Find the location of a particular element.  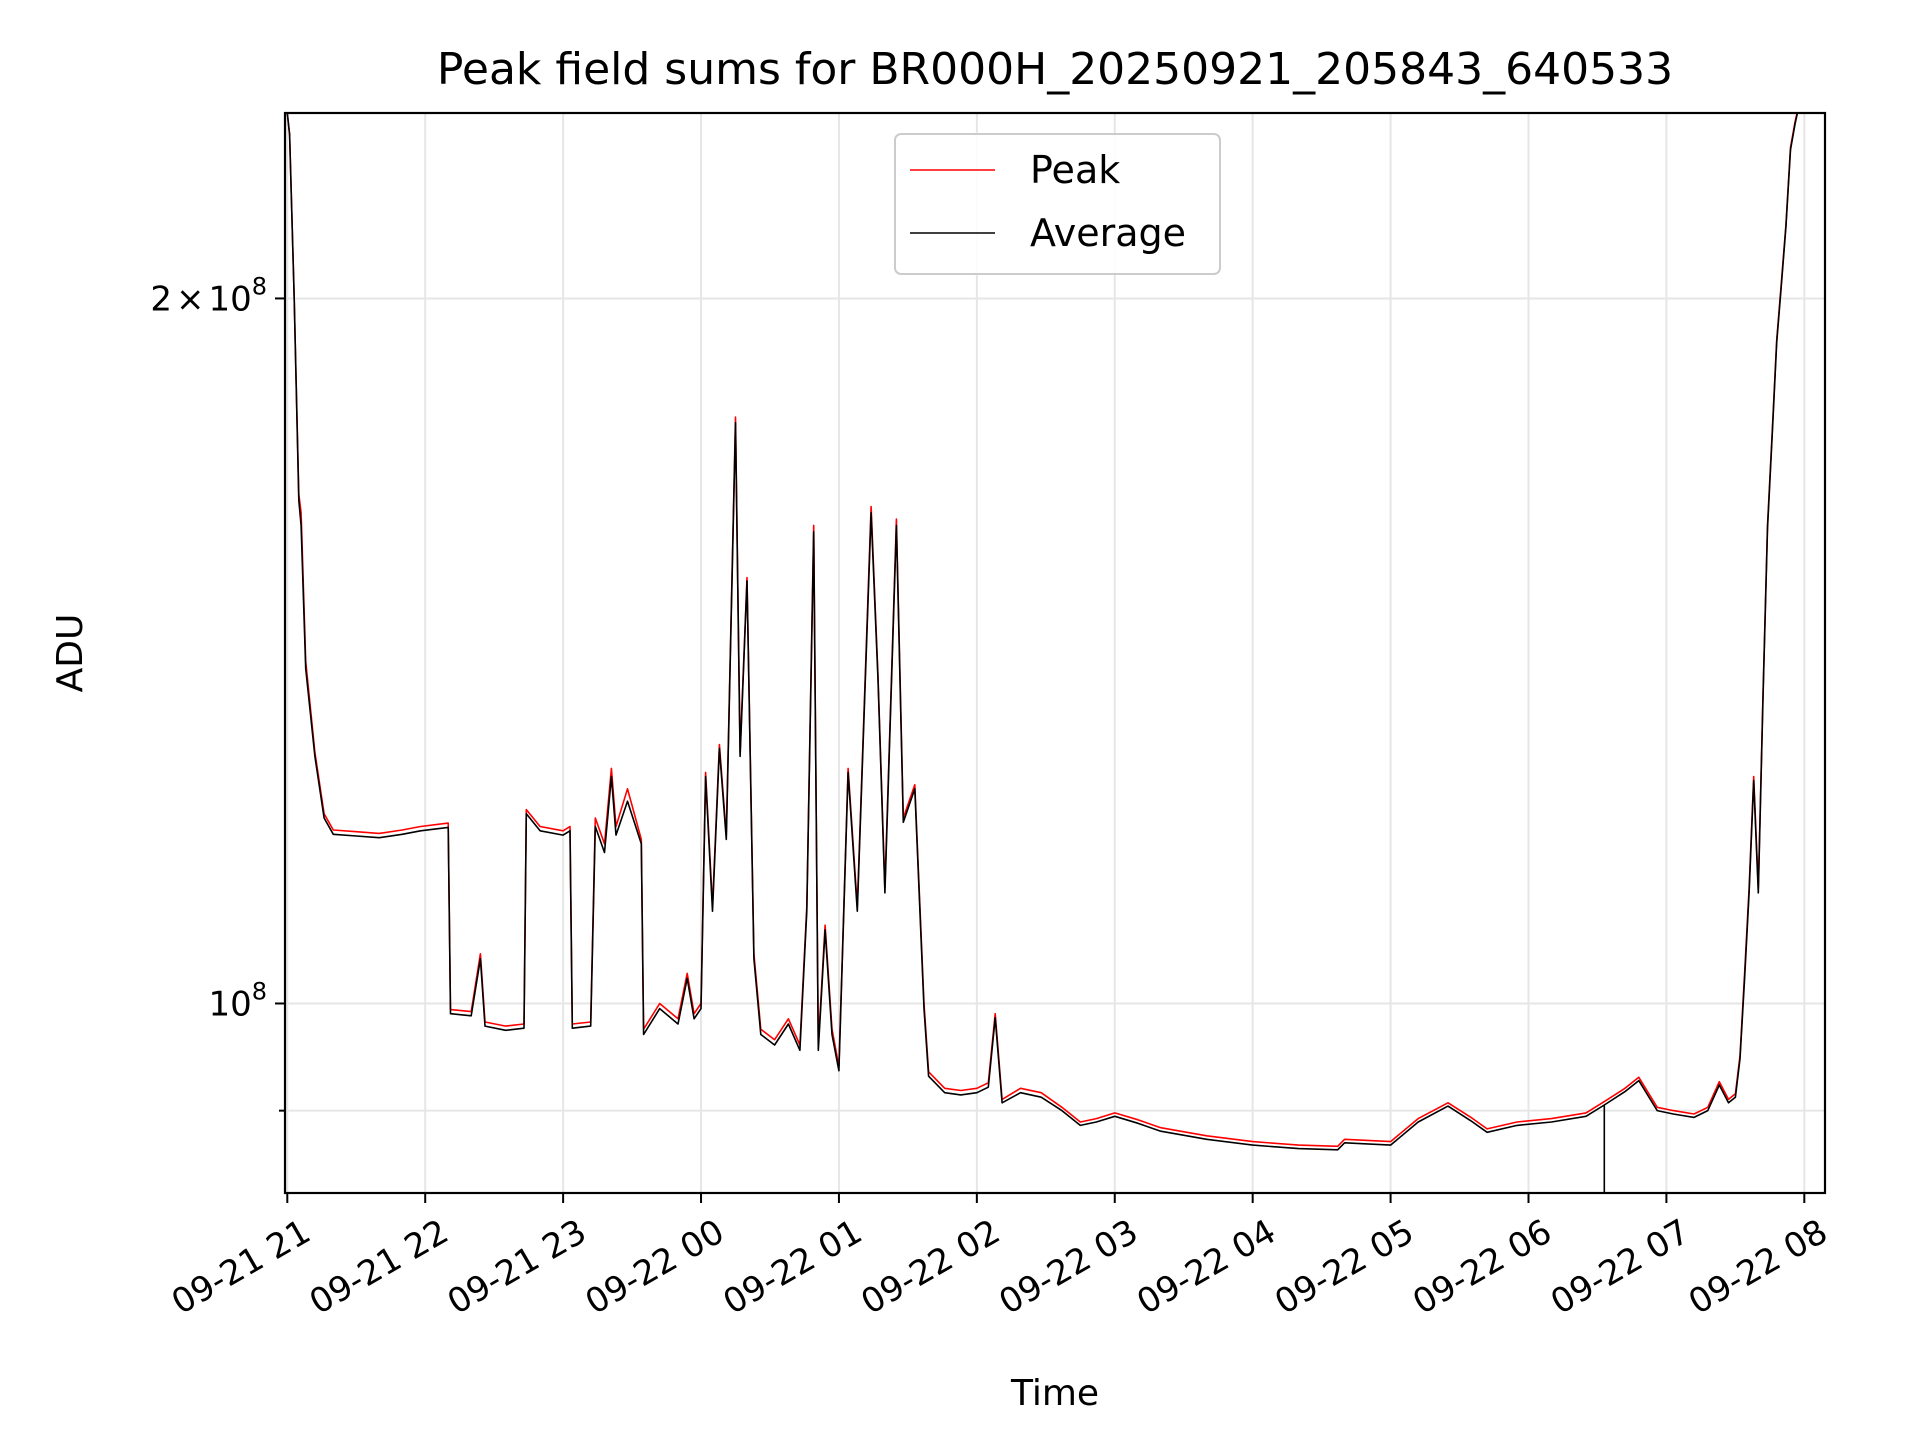

y-tick-label: 2 × 10⁸ is located at coordinates (208, 295).